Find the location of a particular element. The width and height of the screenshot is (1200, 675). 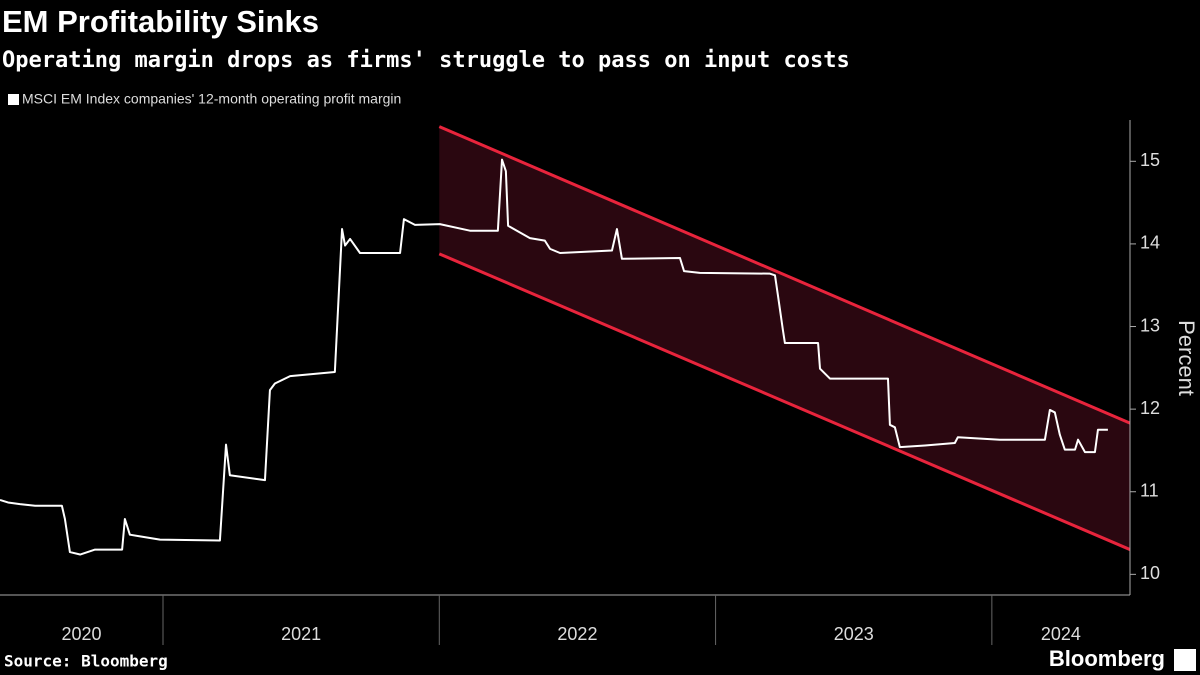

x-tick-label: 2020 is located at coordinates (81, 634).